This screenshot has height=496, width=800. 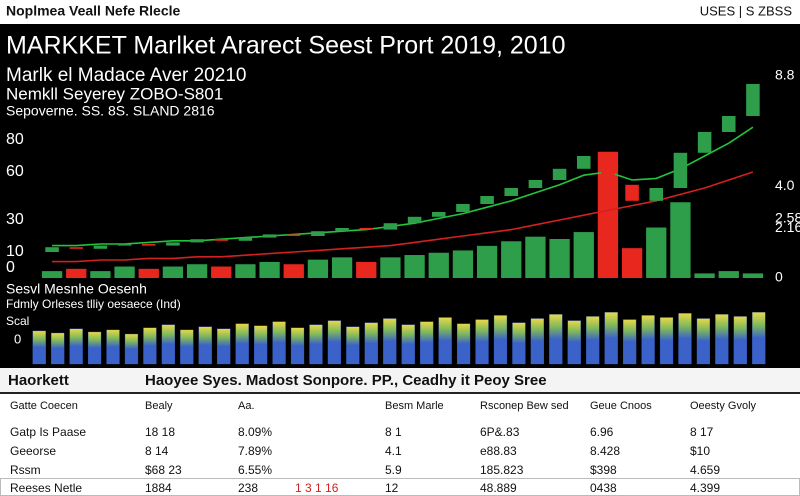 What do you see at coordinates (787, 217) in the screenshot?
I see `y2-tick-label: 2.58` at bounding box center [787, 217].